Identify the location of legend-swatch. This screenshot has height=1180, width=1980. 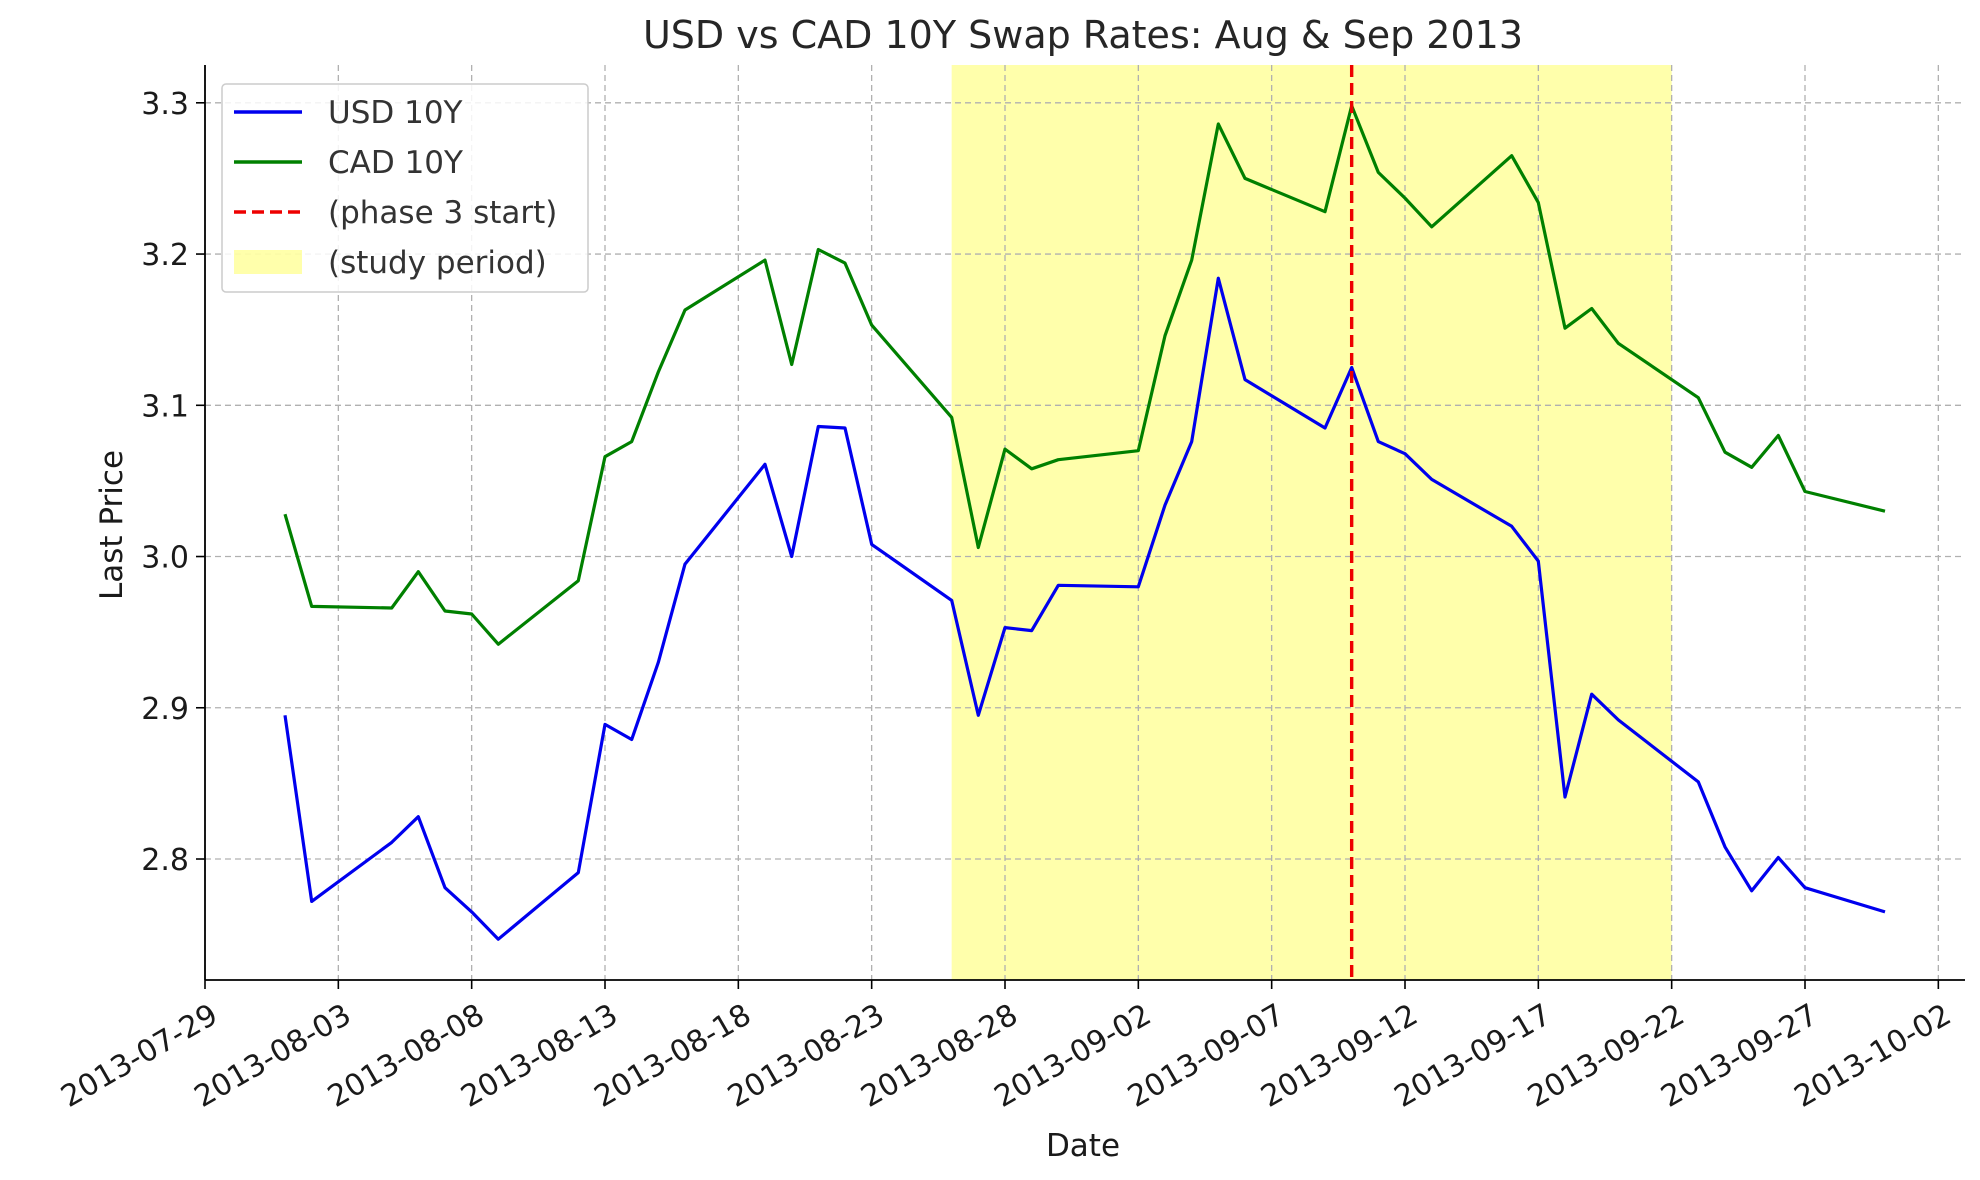
(268, 262).